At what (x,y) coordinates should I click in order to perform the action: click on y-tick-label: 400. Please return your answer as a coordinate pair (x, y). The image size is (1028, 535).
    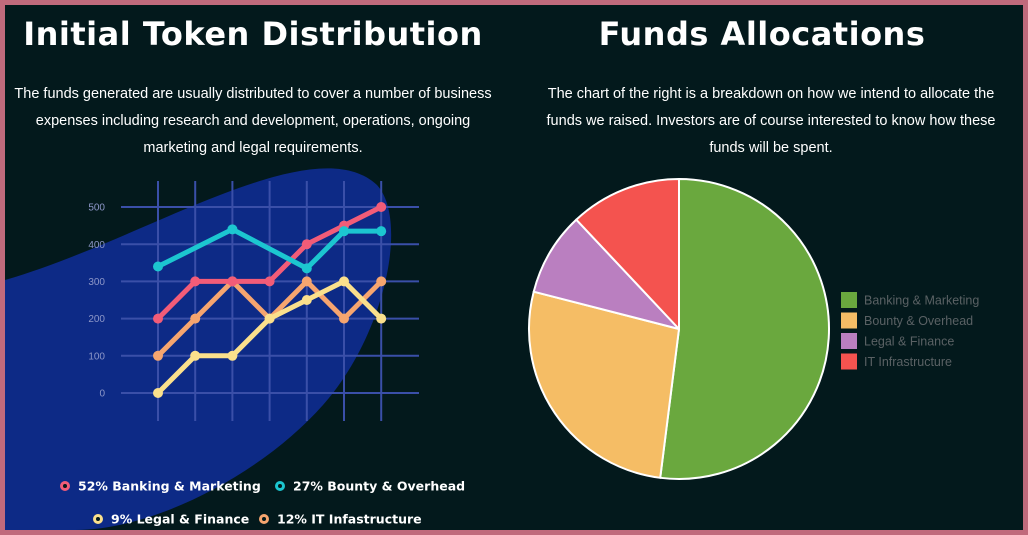
    Looking at the image, I should click on (96, 245).